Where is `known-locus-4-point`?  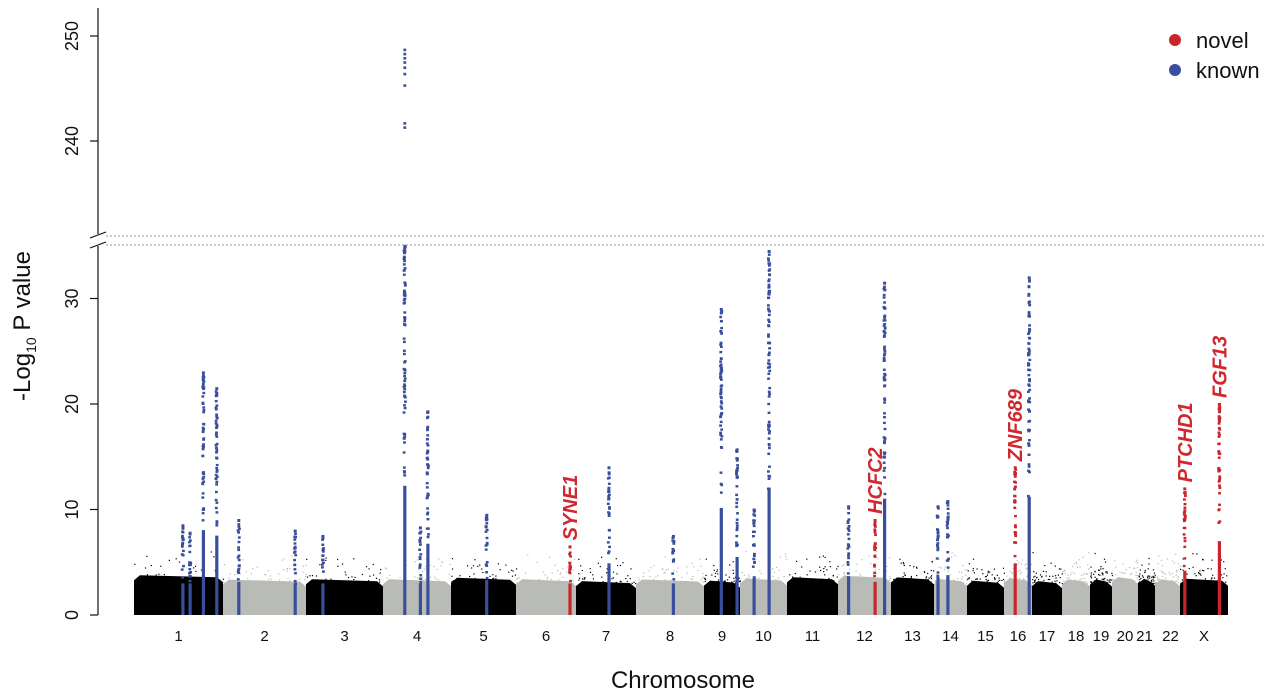 known-locus-4-point is located at coordinates (217, 476).